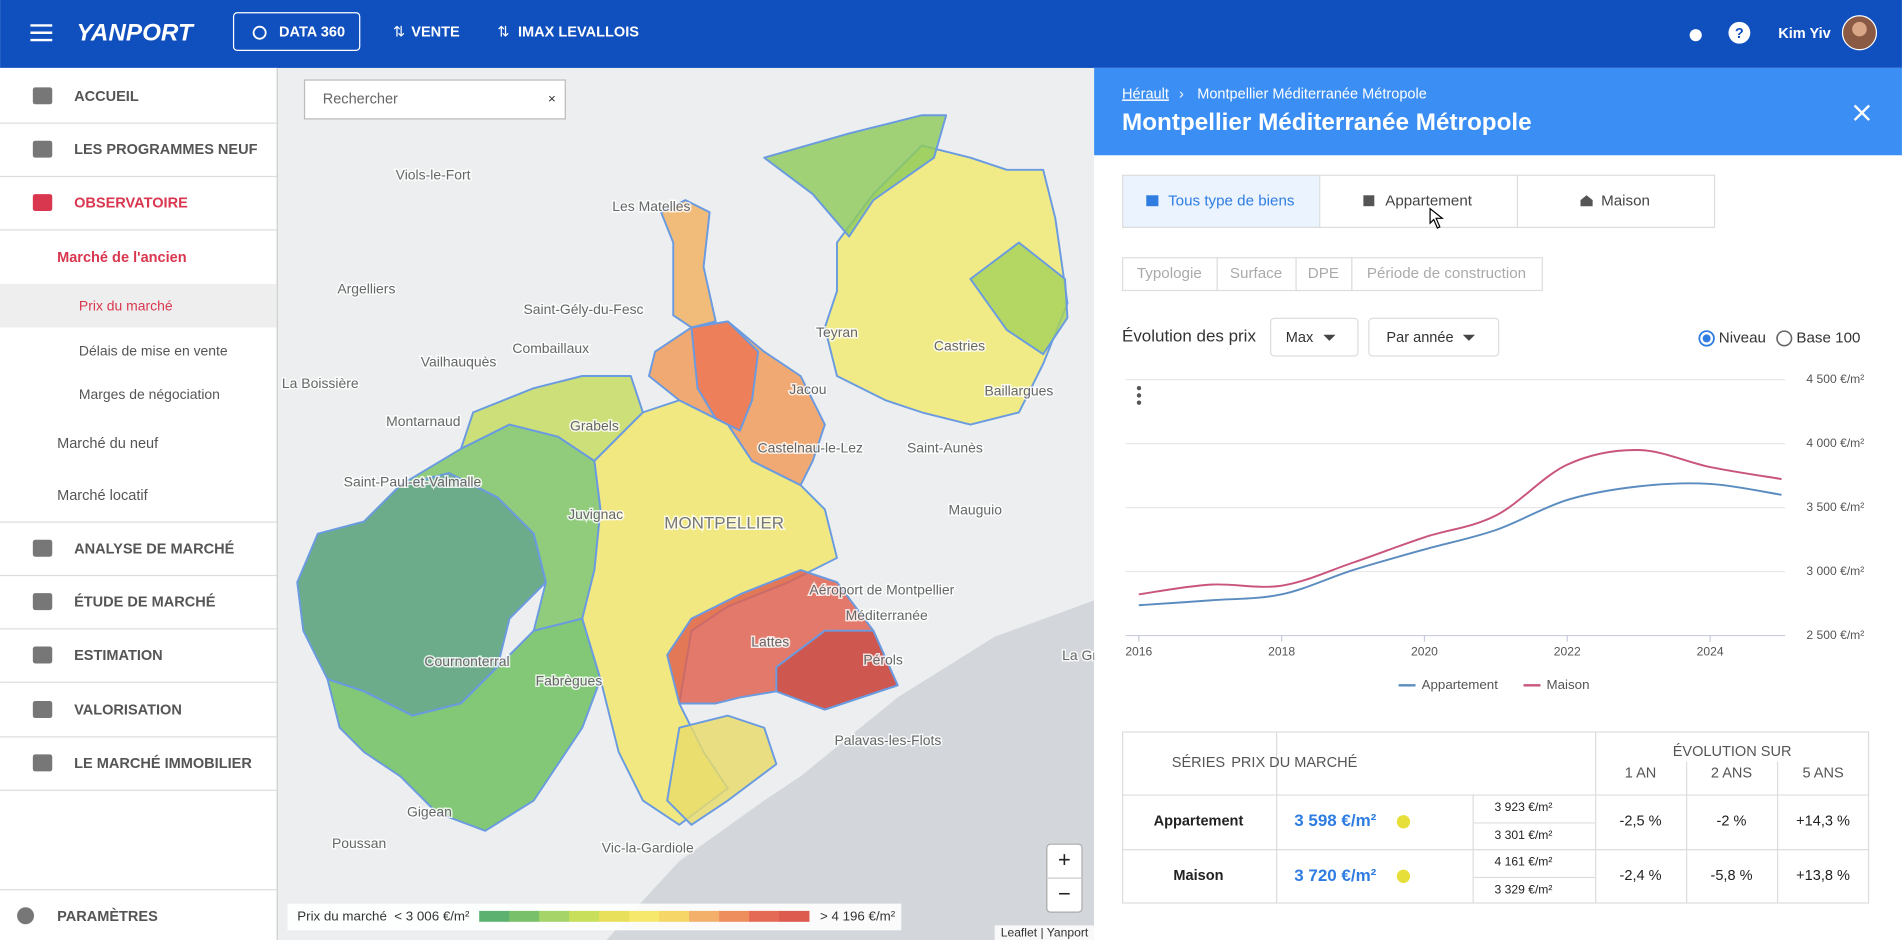  Describe the element at coordinates (1018, 390) in the screenshot. I see `map-label: Baillargues` at that location.